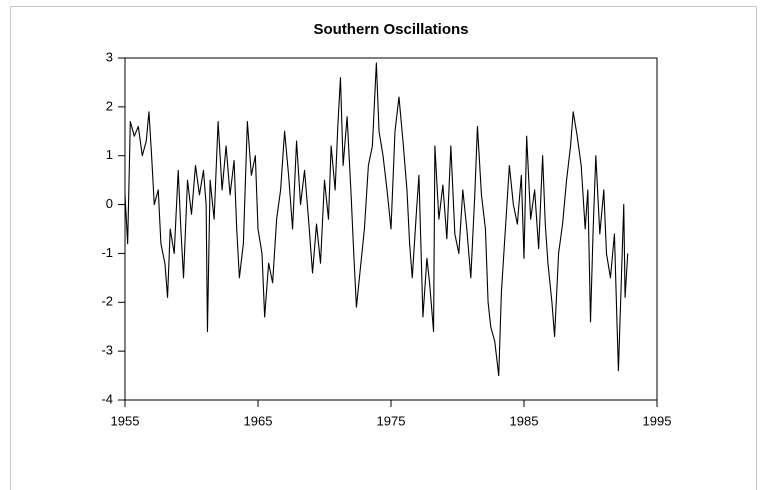  What do you see at coordinates (109, 56) in the screenshot?
I see `y-tick-label: 3` at bounding box center [109, 56].